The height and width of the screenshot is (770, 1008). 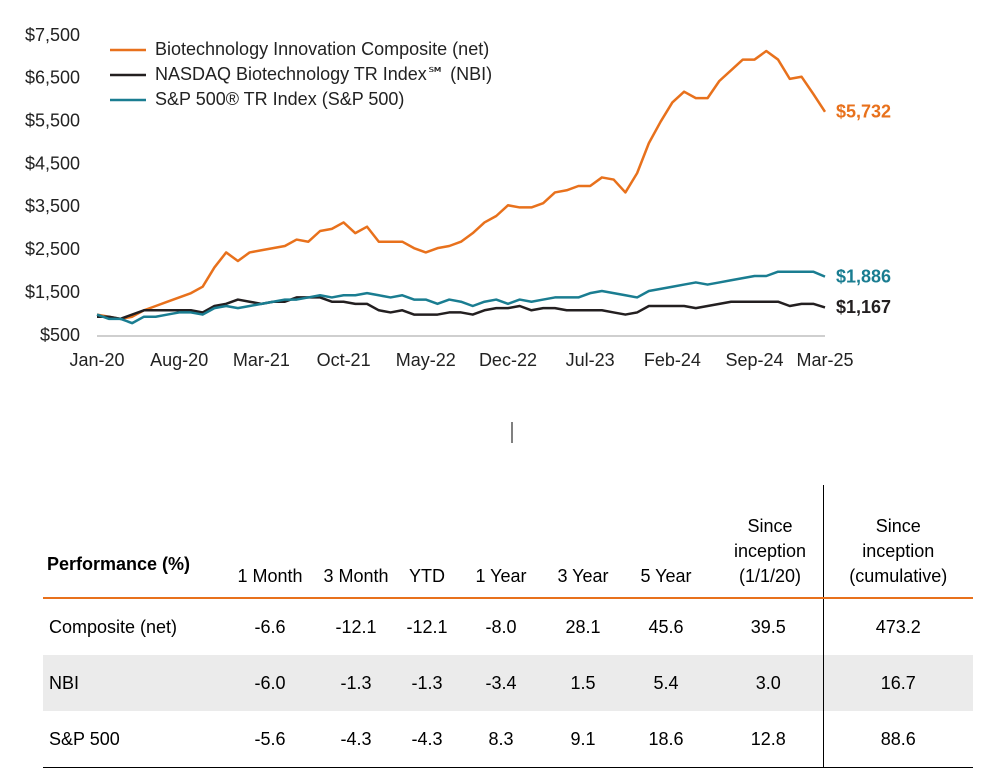 I want to click on end-value-label: $1,167, so click(x=863, y=307).